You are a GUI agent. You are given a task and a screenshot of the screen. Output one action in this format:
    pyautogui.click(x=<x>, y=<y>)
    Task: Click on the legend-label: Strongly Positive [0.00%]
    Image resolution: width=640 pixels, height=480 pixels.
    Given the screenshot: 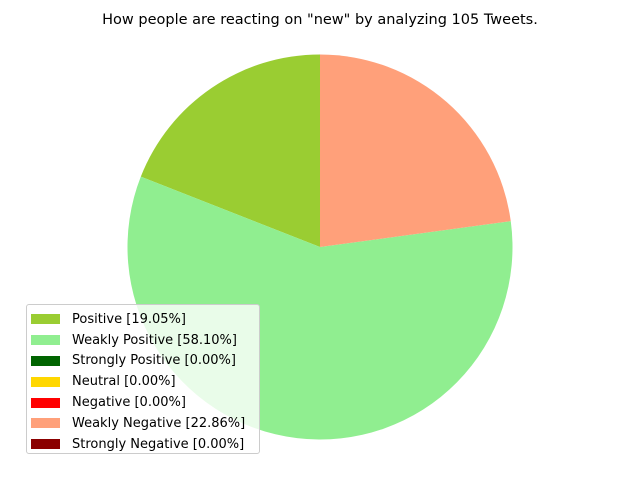 What is the action you would take?
    pyautogui.click(x=154, y=361)
    